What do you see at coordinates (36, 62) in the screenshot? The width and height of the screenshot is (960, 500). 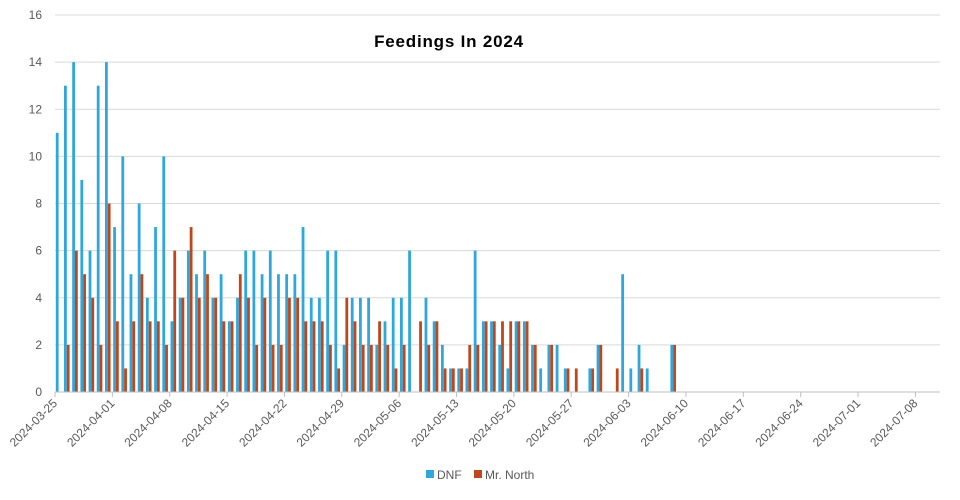 I see `y-tick-label: 14` at bounding box center [36, 62].